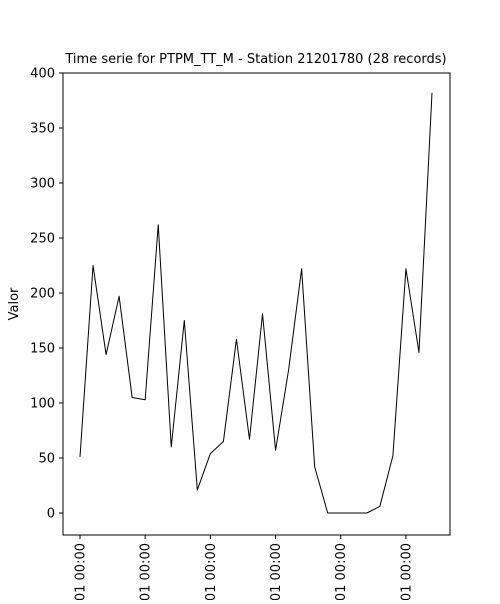  Describe the element at coordinates (42, 404) in the screenshot. I see `y-tick-label: 100` at that location.